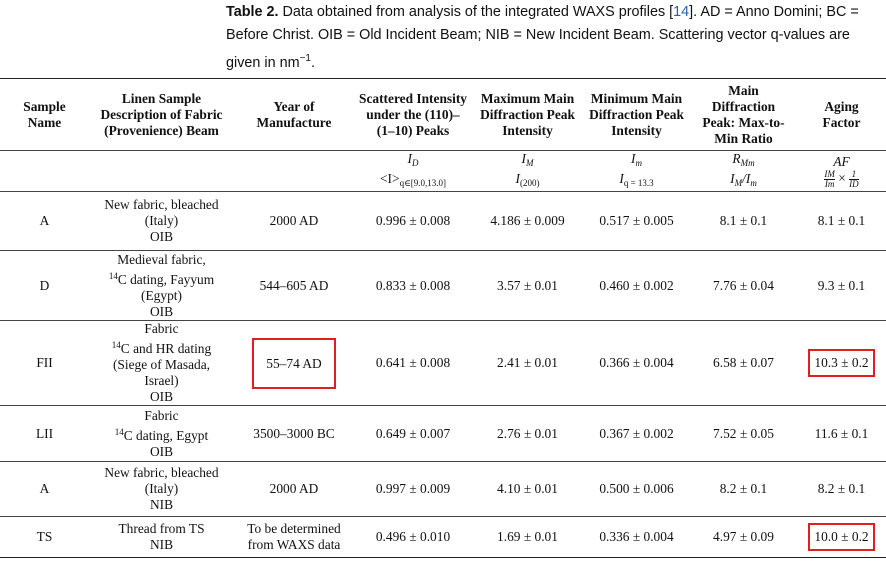 The width and height of the screenshot is (886, 564). Describe the element at coordinates (621, 178) in the screenshot. I see `min-expression: I` at that location.